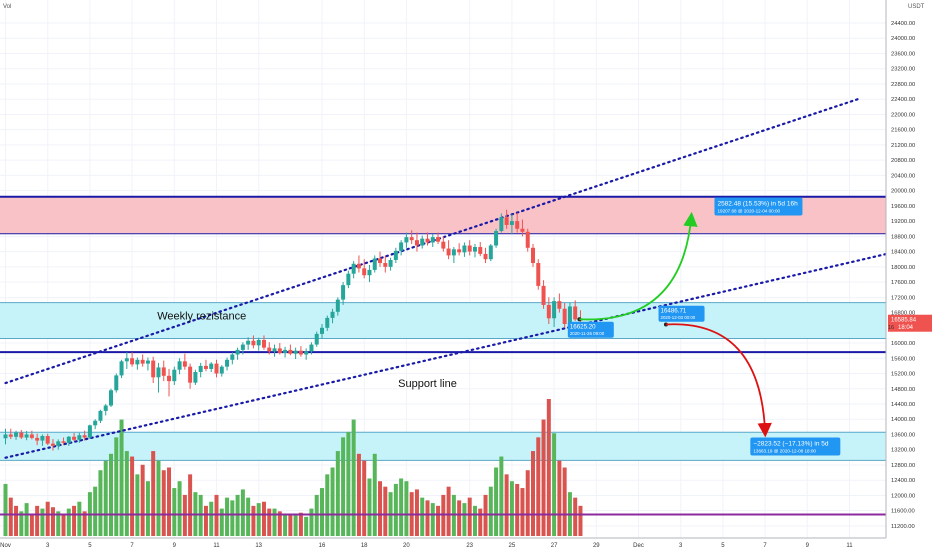 The height and width of the screenshot is (555, 932). What do you see at coordinates (903, 146) in the screenshot?
I see `y-tick-label: 21200.00` at bounding box center [903, 146].